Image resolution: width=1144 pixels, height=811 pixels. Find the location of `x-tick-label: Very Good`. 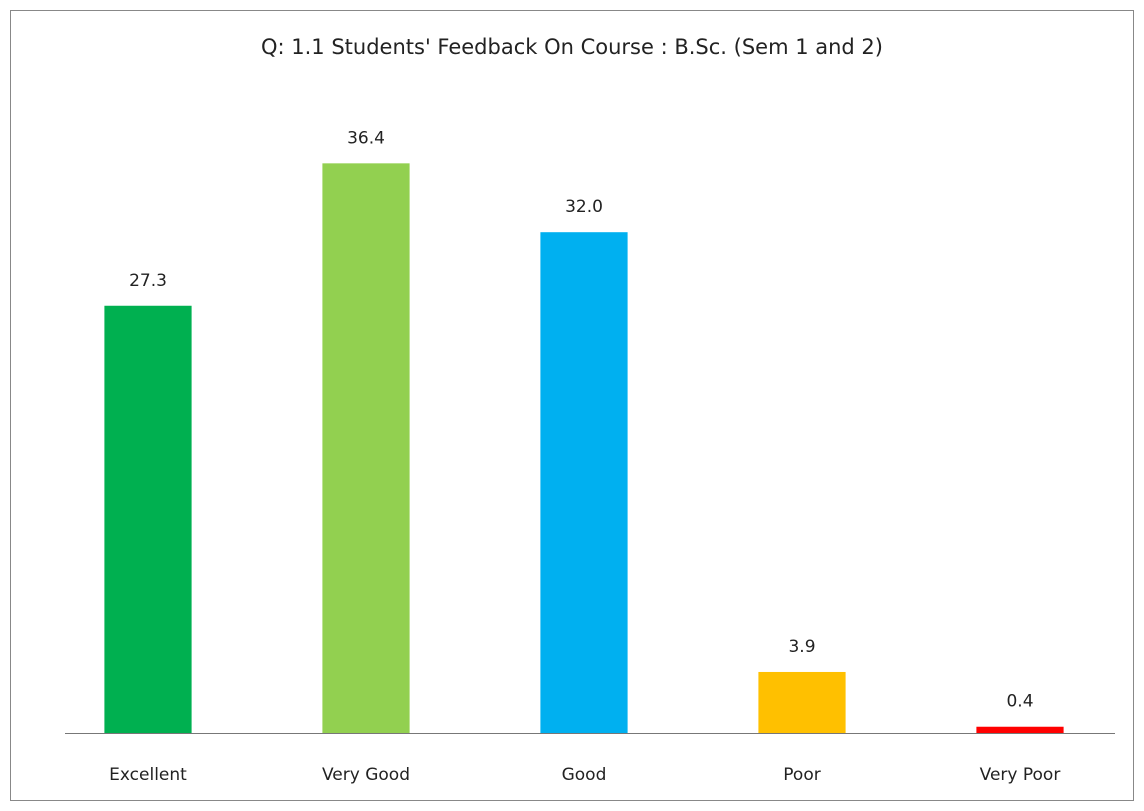

x-tick-label: Very Good is located at coordinates (366, 775).